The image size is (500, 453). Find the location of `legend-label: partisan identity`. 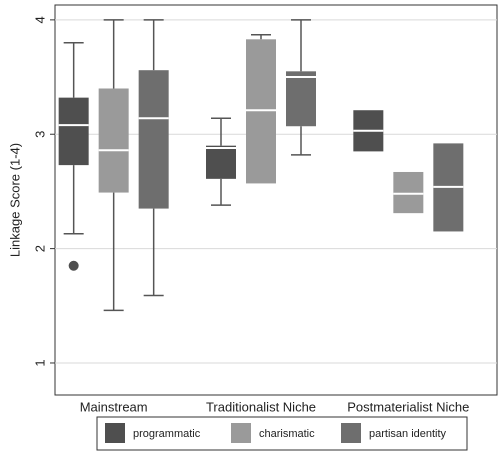

legend-label: partisan identity is located at coordinates (408, 434).